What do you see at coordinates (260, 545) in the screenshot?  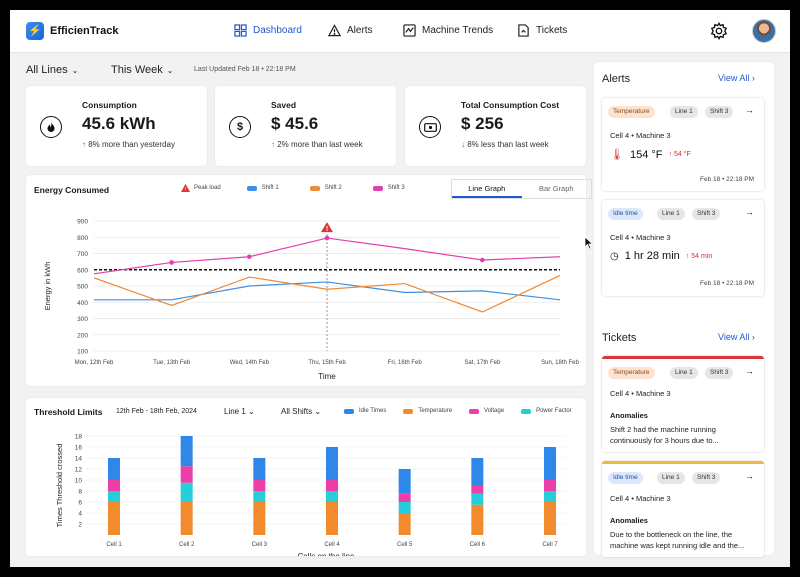 I see `x-tick-label: Cell 3` at bounding box center [260, 545].